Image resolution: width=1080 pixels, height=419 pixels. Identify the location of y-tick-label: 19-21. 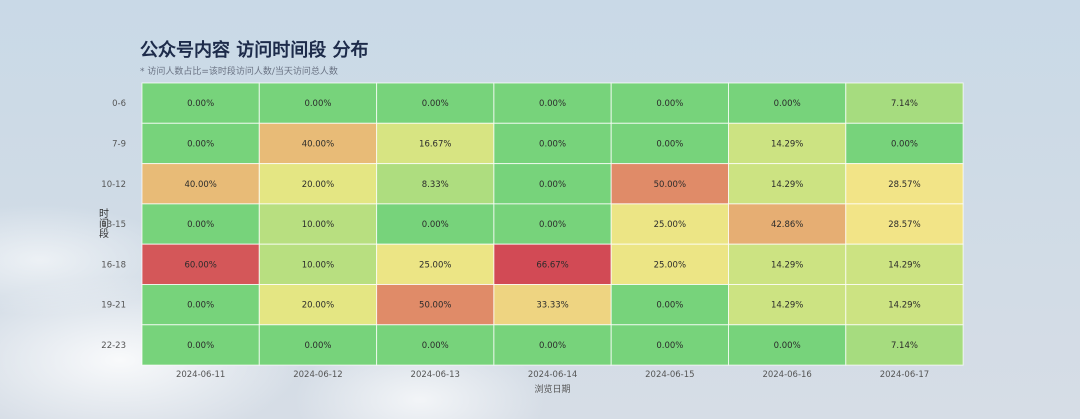
(113, 306).